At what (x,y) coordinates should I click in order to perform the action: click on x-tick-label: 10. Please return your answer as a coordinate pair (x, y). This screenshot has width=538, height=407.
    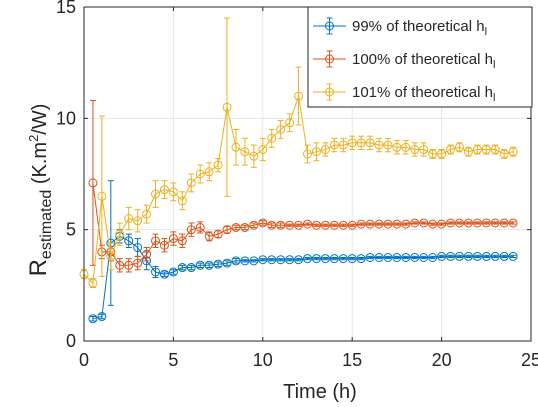
    Looking at the image, I should click on (263, 360).